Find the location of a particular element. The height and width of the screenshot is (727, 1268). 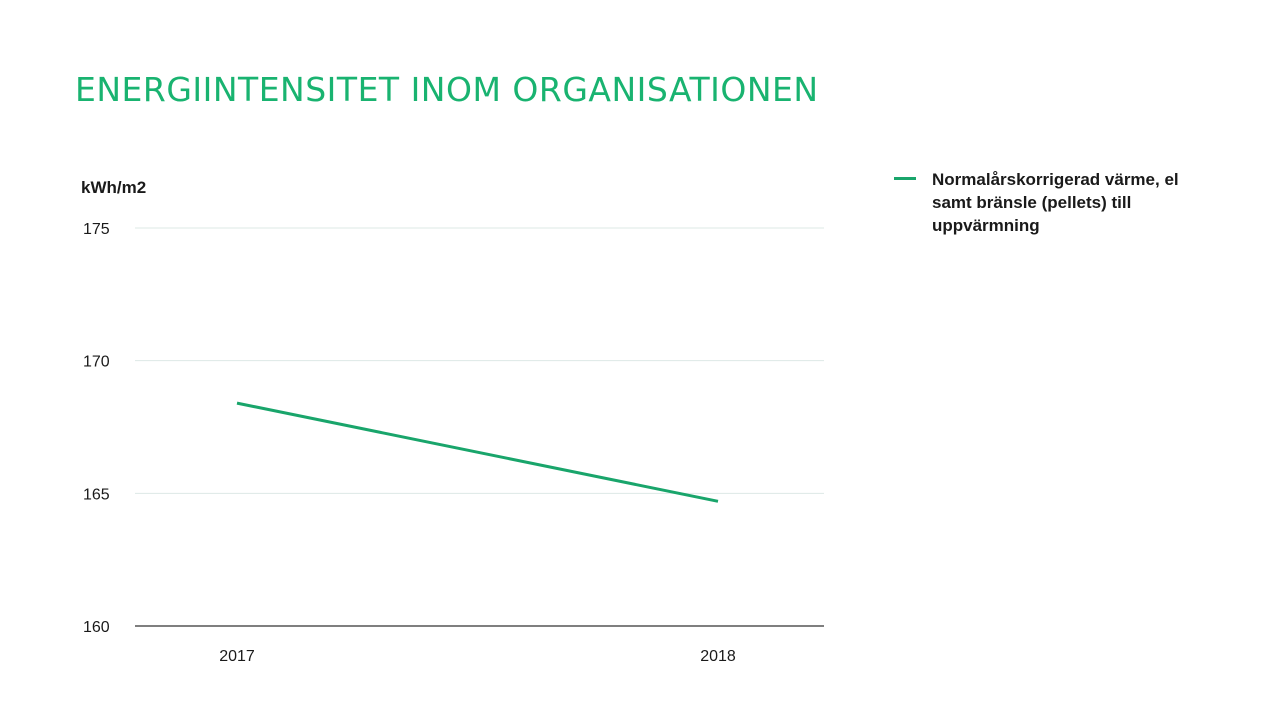

series-line is located at coordinates (477, 452).